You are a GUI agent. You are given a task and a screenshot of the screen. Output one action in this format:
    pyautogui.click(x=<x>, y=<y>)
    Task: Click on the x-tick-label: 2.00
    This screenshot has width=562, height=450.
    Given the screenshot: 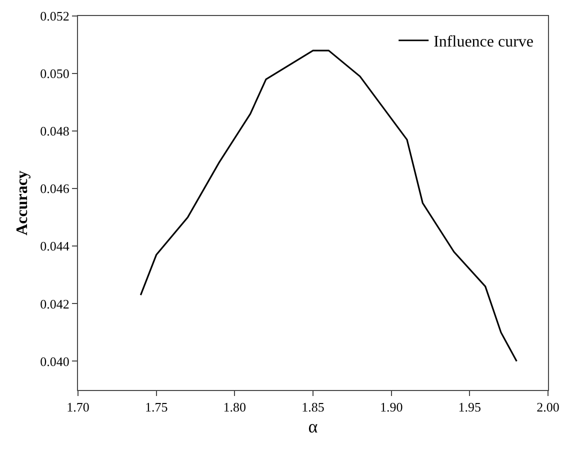 What is the action you would take?
    pyautogui.click(x=548, y=407)
    